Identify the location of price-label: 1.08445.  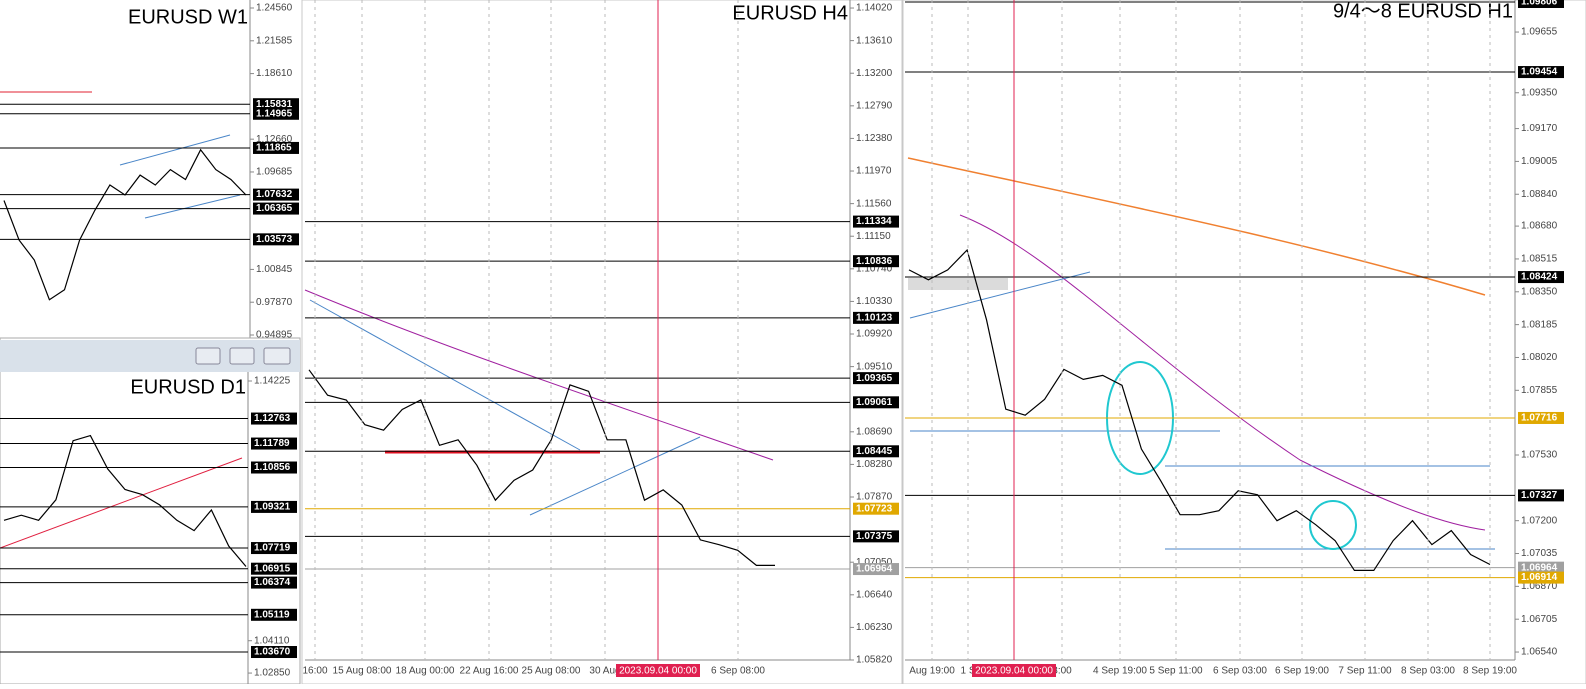
(874, 451).